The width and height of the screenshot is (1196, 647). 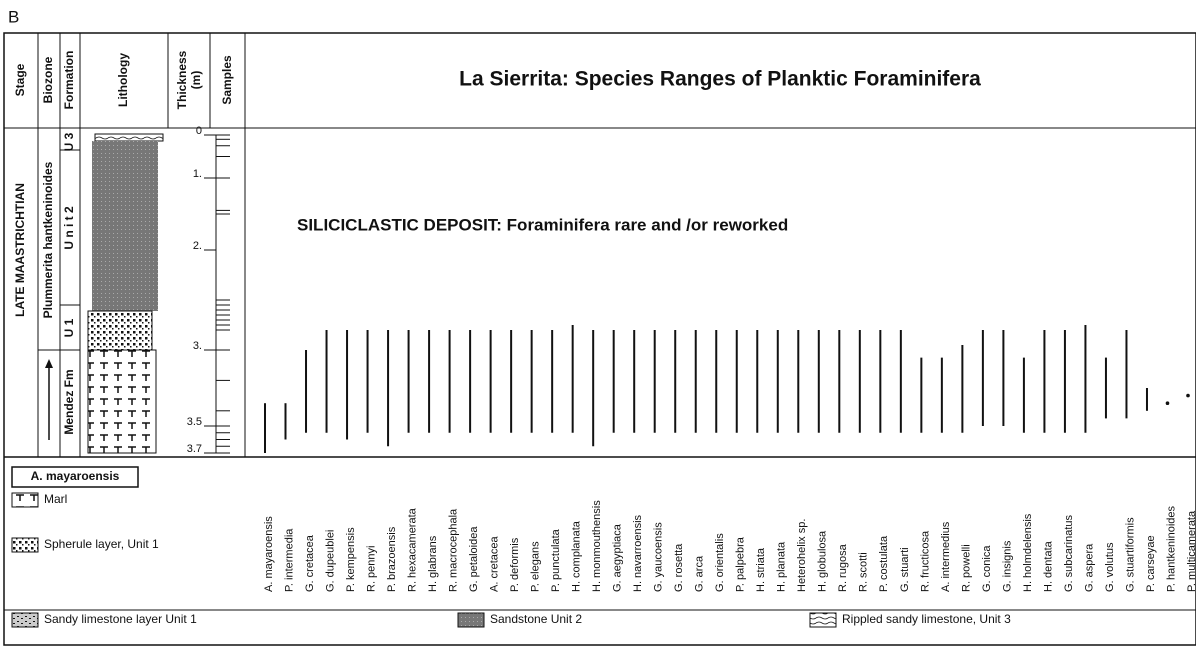 What do you see at coordinates (48, 239) in the screenshot?
I see `biozone-label: Plummerita hantkeninoides` at bounding box center [48, 239].